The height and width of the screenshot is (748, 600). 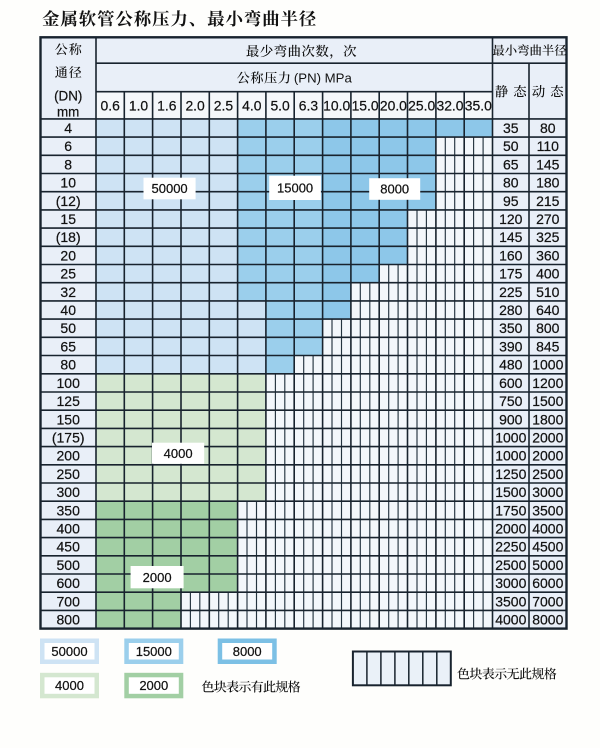 I want to click on svg-text: 95, so click(x=511, y=201).